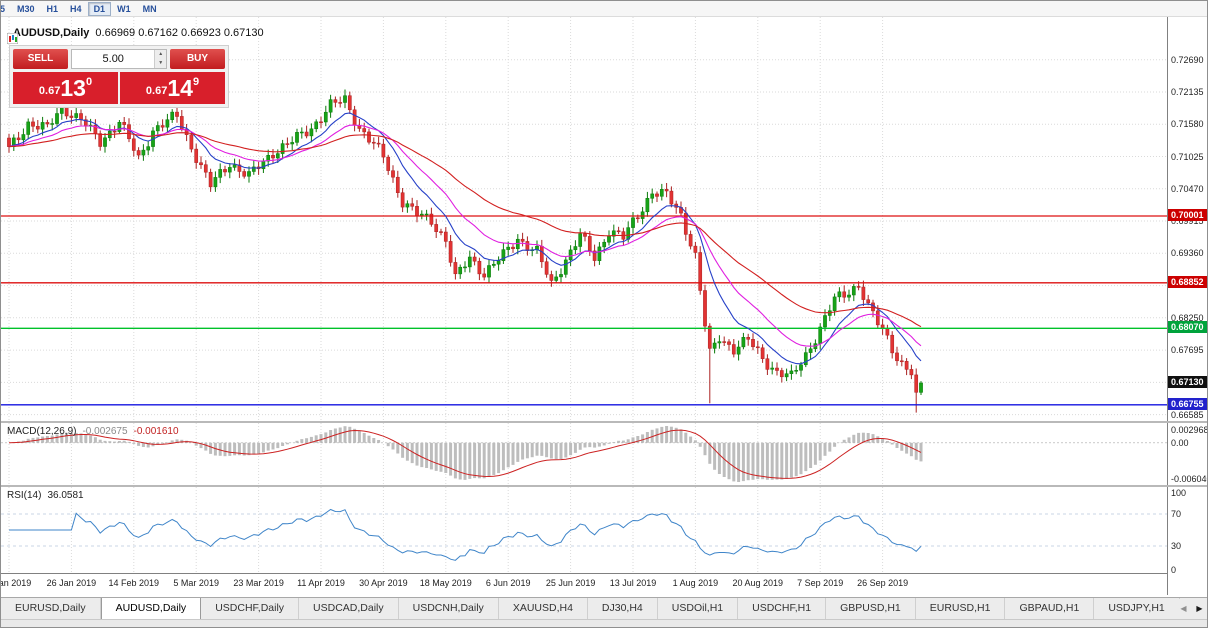  Describe the element at coordinates (383, 583) in the screenshot. I see `date-axis-label: 30 Apr 2019` at that location.